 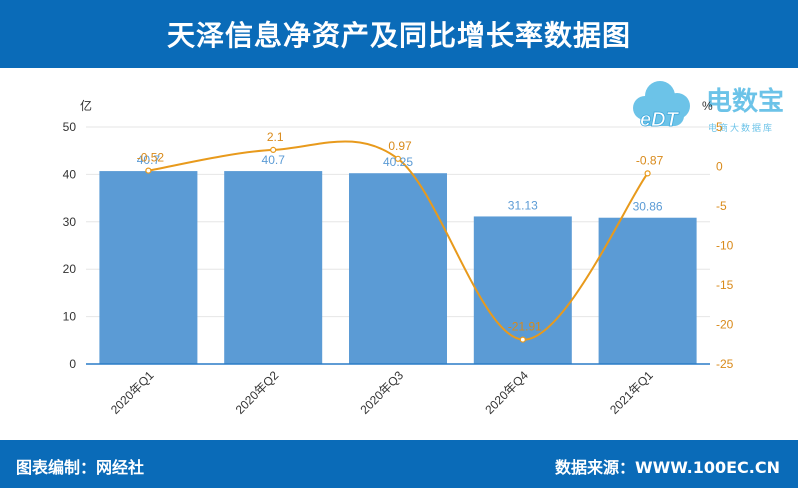 I want to click on y2-tick-label: -5, so click(x=721, y=206).